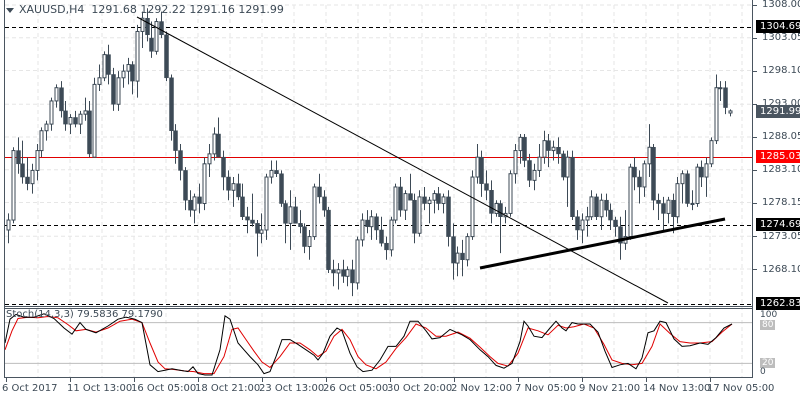 The height and width of the screenshot is (404, 800). Describe the element at coordinates (781, 5) in the screenshot. I see `price-tick: 1308.00` at that location.